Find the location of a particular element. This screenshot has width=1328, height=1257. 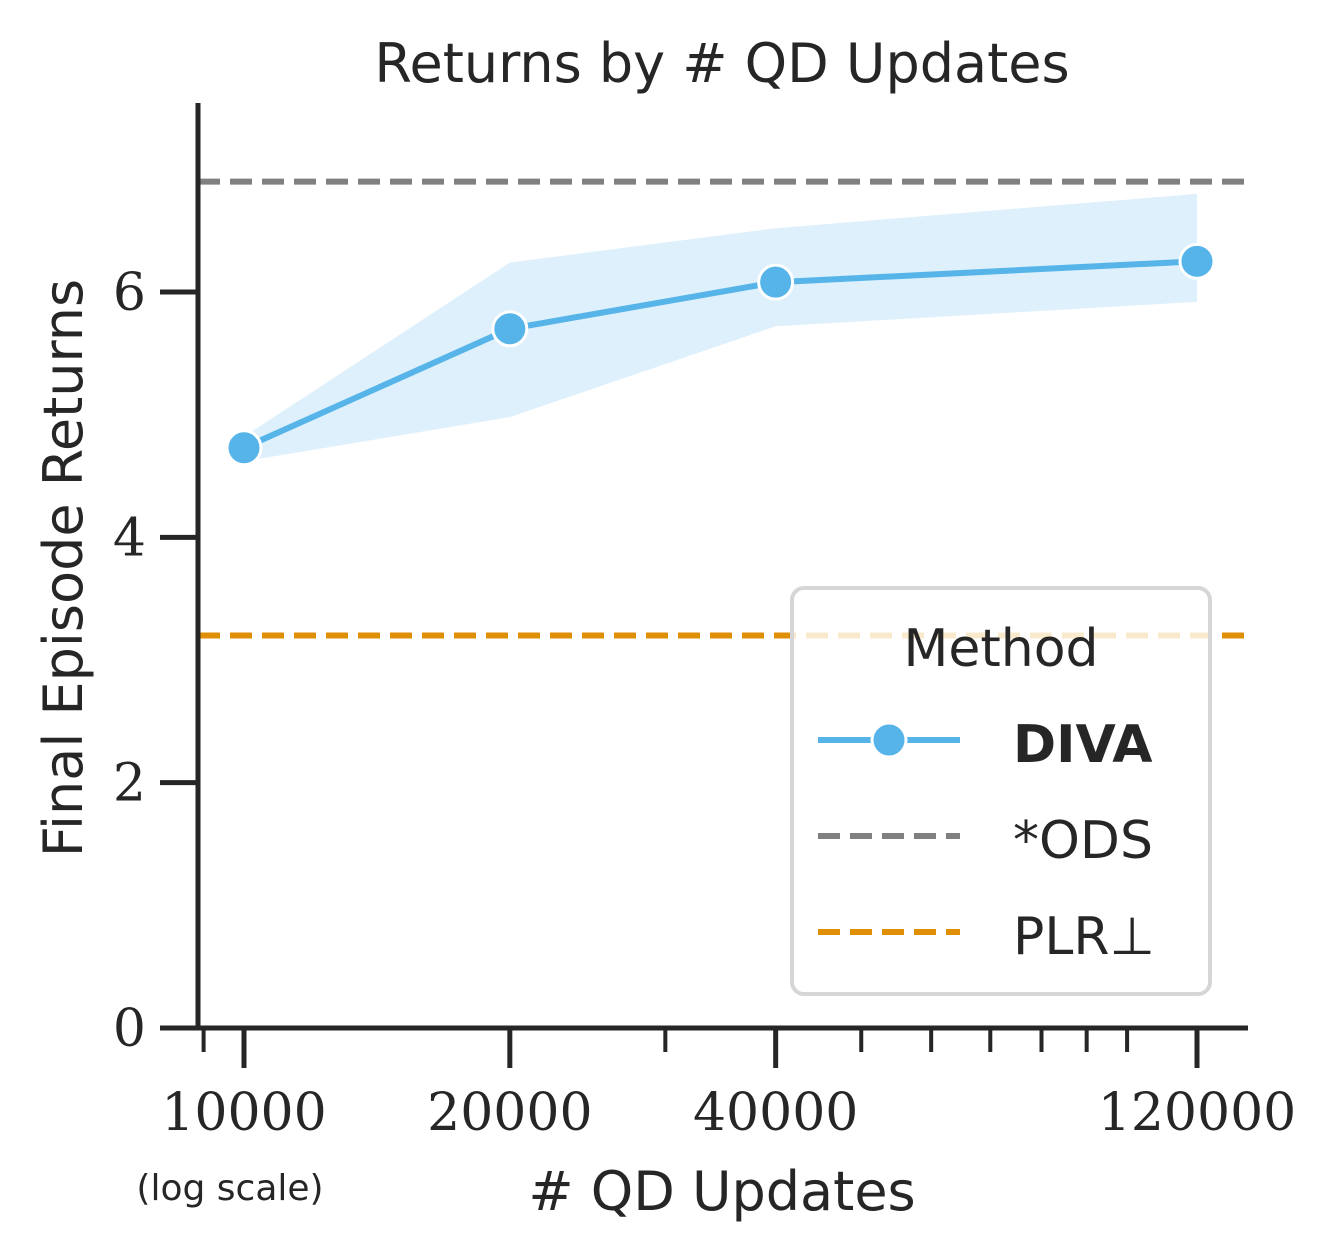

y-tick-label: 6 is located at coordinates (129, 293).